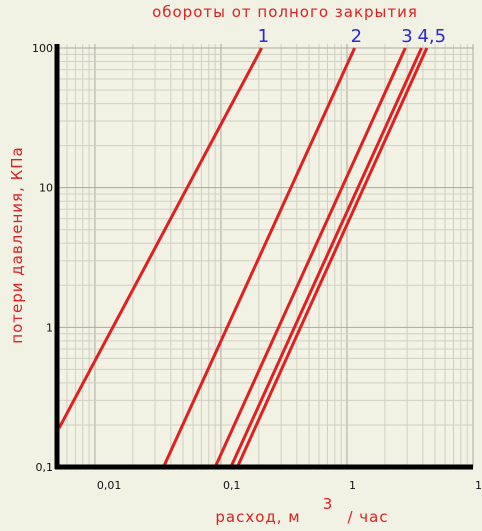  Describe the element at coordinates (263, 36) in the screenshot. I see `series-label-1: 1` at that location.